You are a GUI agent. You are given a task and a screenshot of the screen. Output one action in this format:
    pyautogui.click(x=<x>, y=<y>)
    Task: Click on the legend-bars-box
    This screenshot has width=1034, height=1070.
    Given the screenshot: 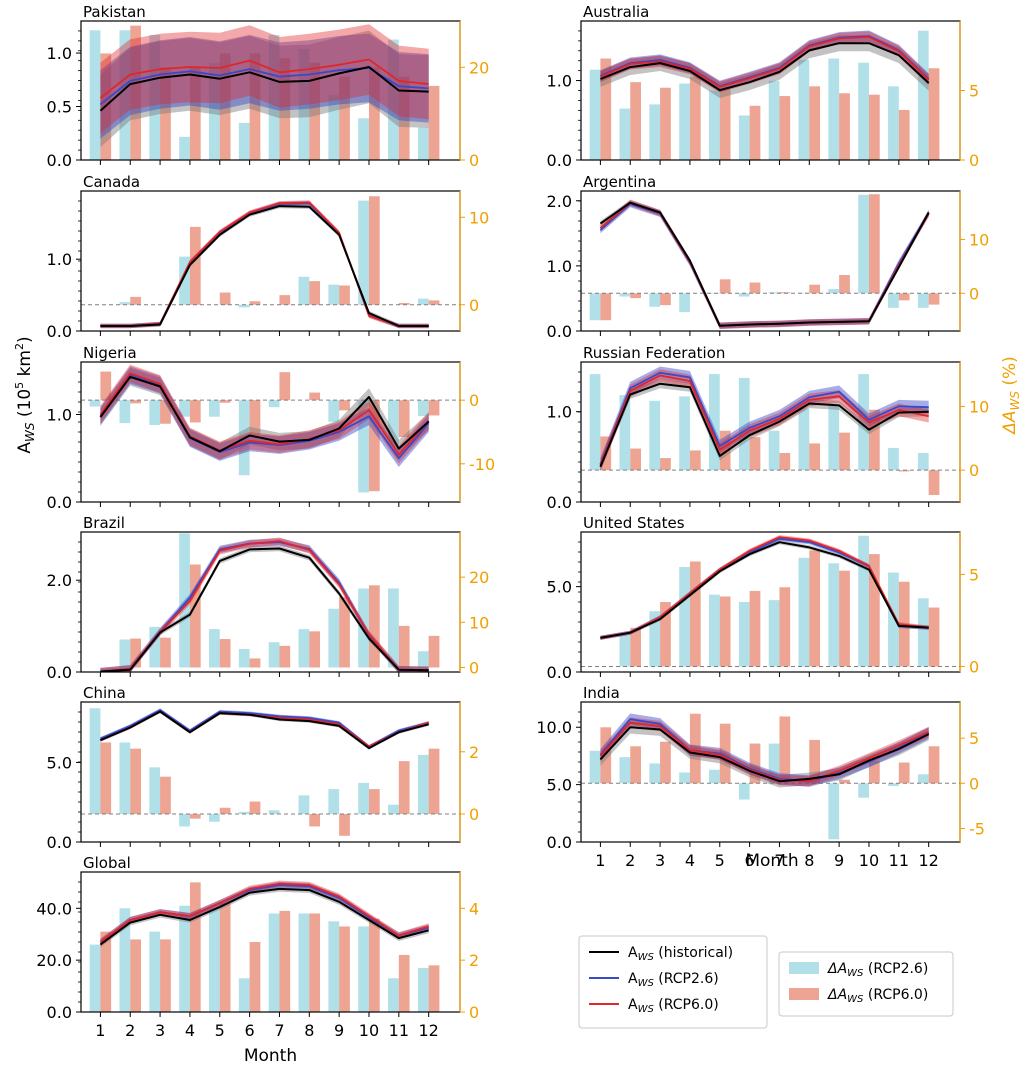 What is the action you would take?
    pyautogui.click(x=866, y=984)
    